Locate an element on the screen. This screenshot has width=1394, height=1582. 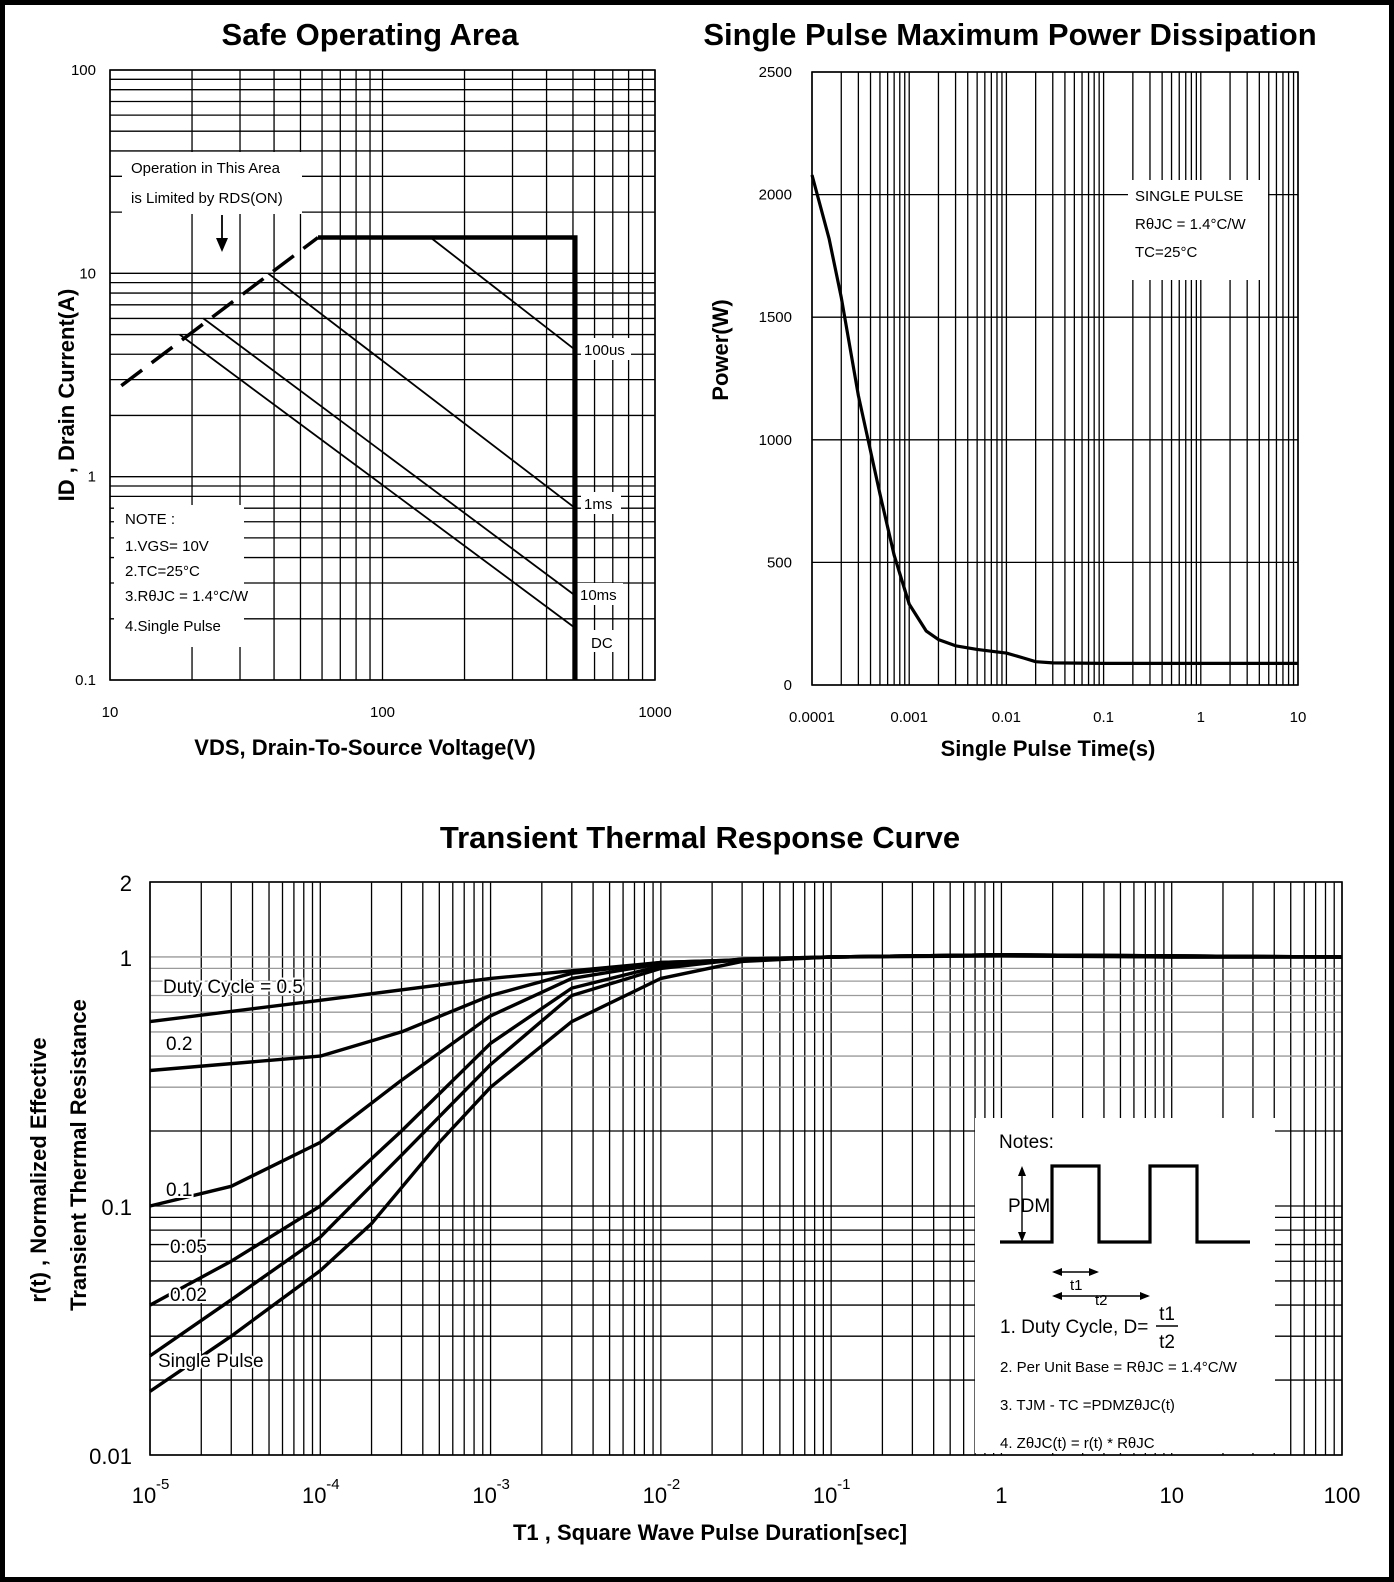
t2-arrowheads-icon is located at coordinates (1101, 1296).